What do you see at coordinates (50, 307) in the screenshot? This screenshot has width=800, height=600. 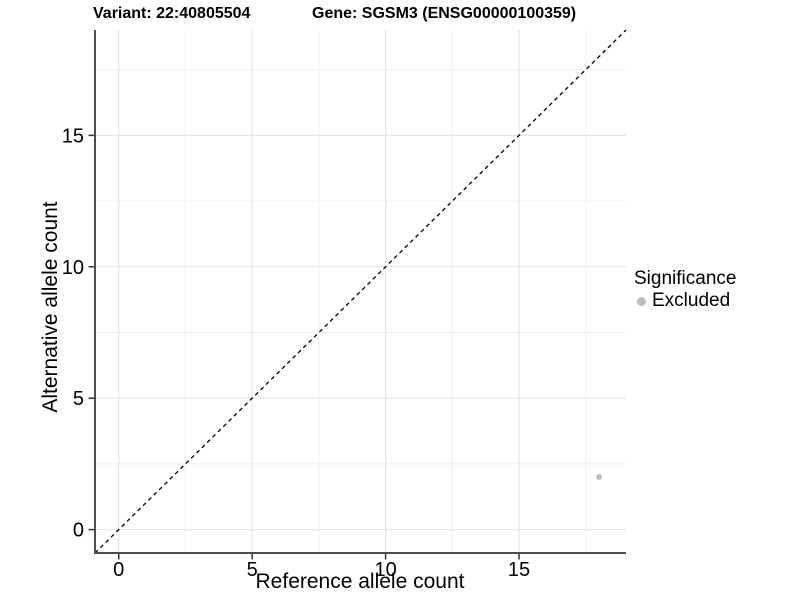 I see `y-axis-title: Alternative allele count` at bounding box center [50, 307].